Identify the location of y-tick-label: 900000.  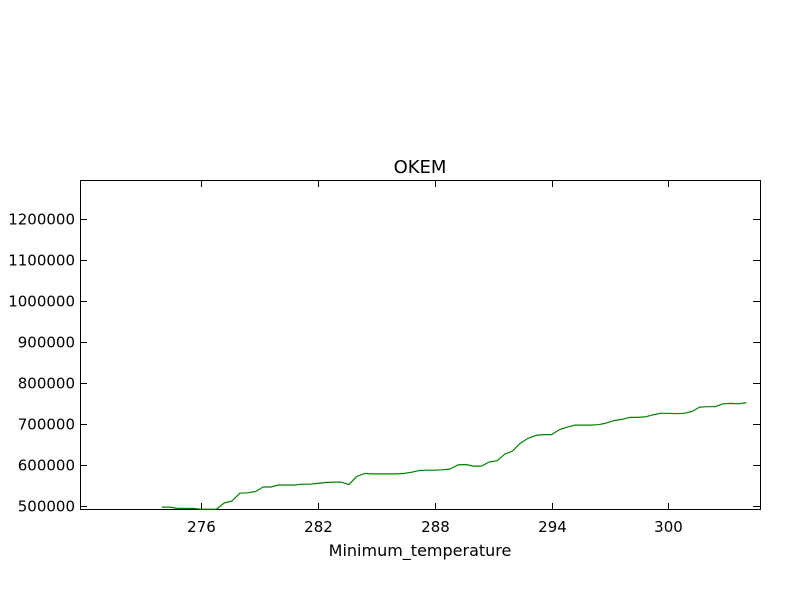
(46, 343).